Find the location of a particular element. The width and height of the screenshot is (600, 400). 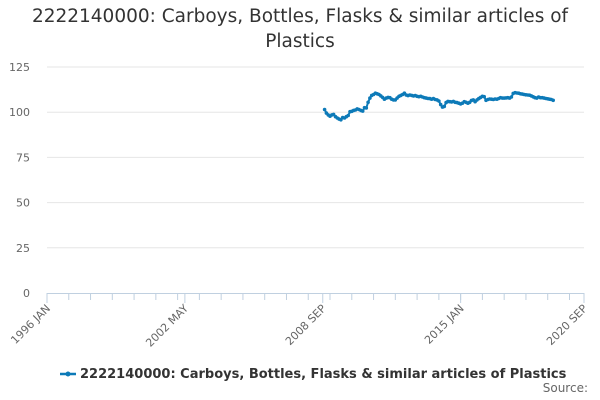

x-tick-label: 2008 SEP is located at coordinates (306, 325).